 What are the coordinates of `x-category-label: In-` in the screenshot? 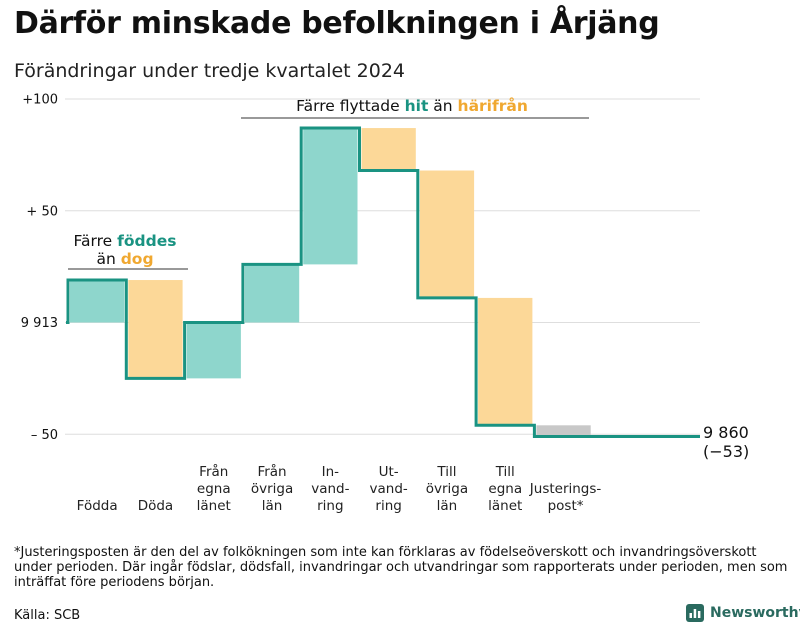 It's located at (331, 472).